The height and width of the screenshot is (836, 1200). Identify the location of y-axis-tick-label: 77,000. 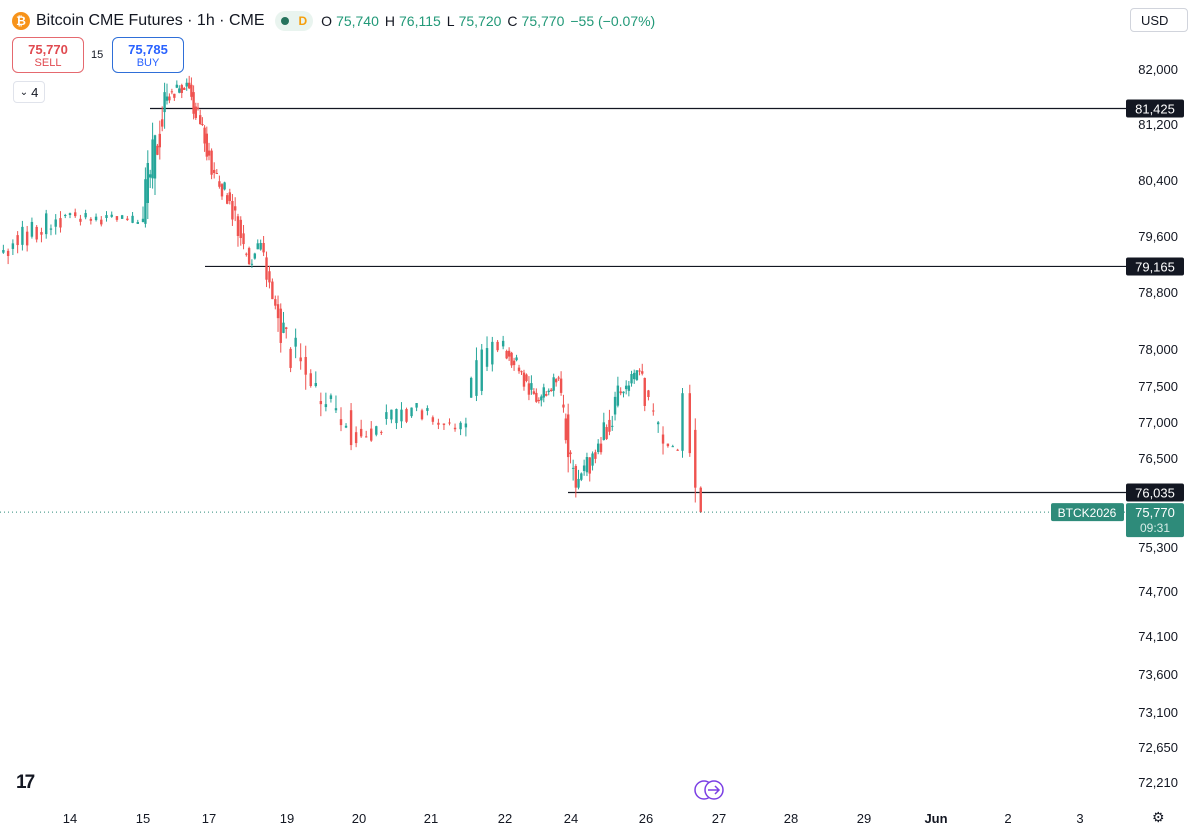
(1158, 422).